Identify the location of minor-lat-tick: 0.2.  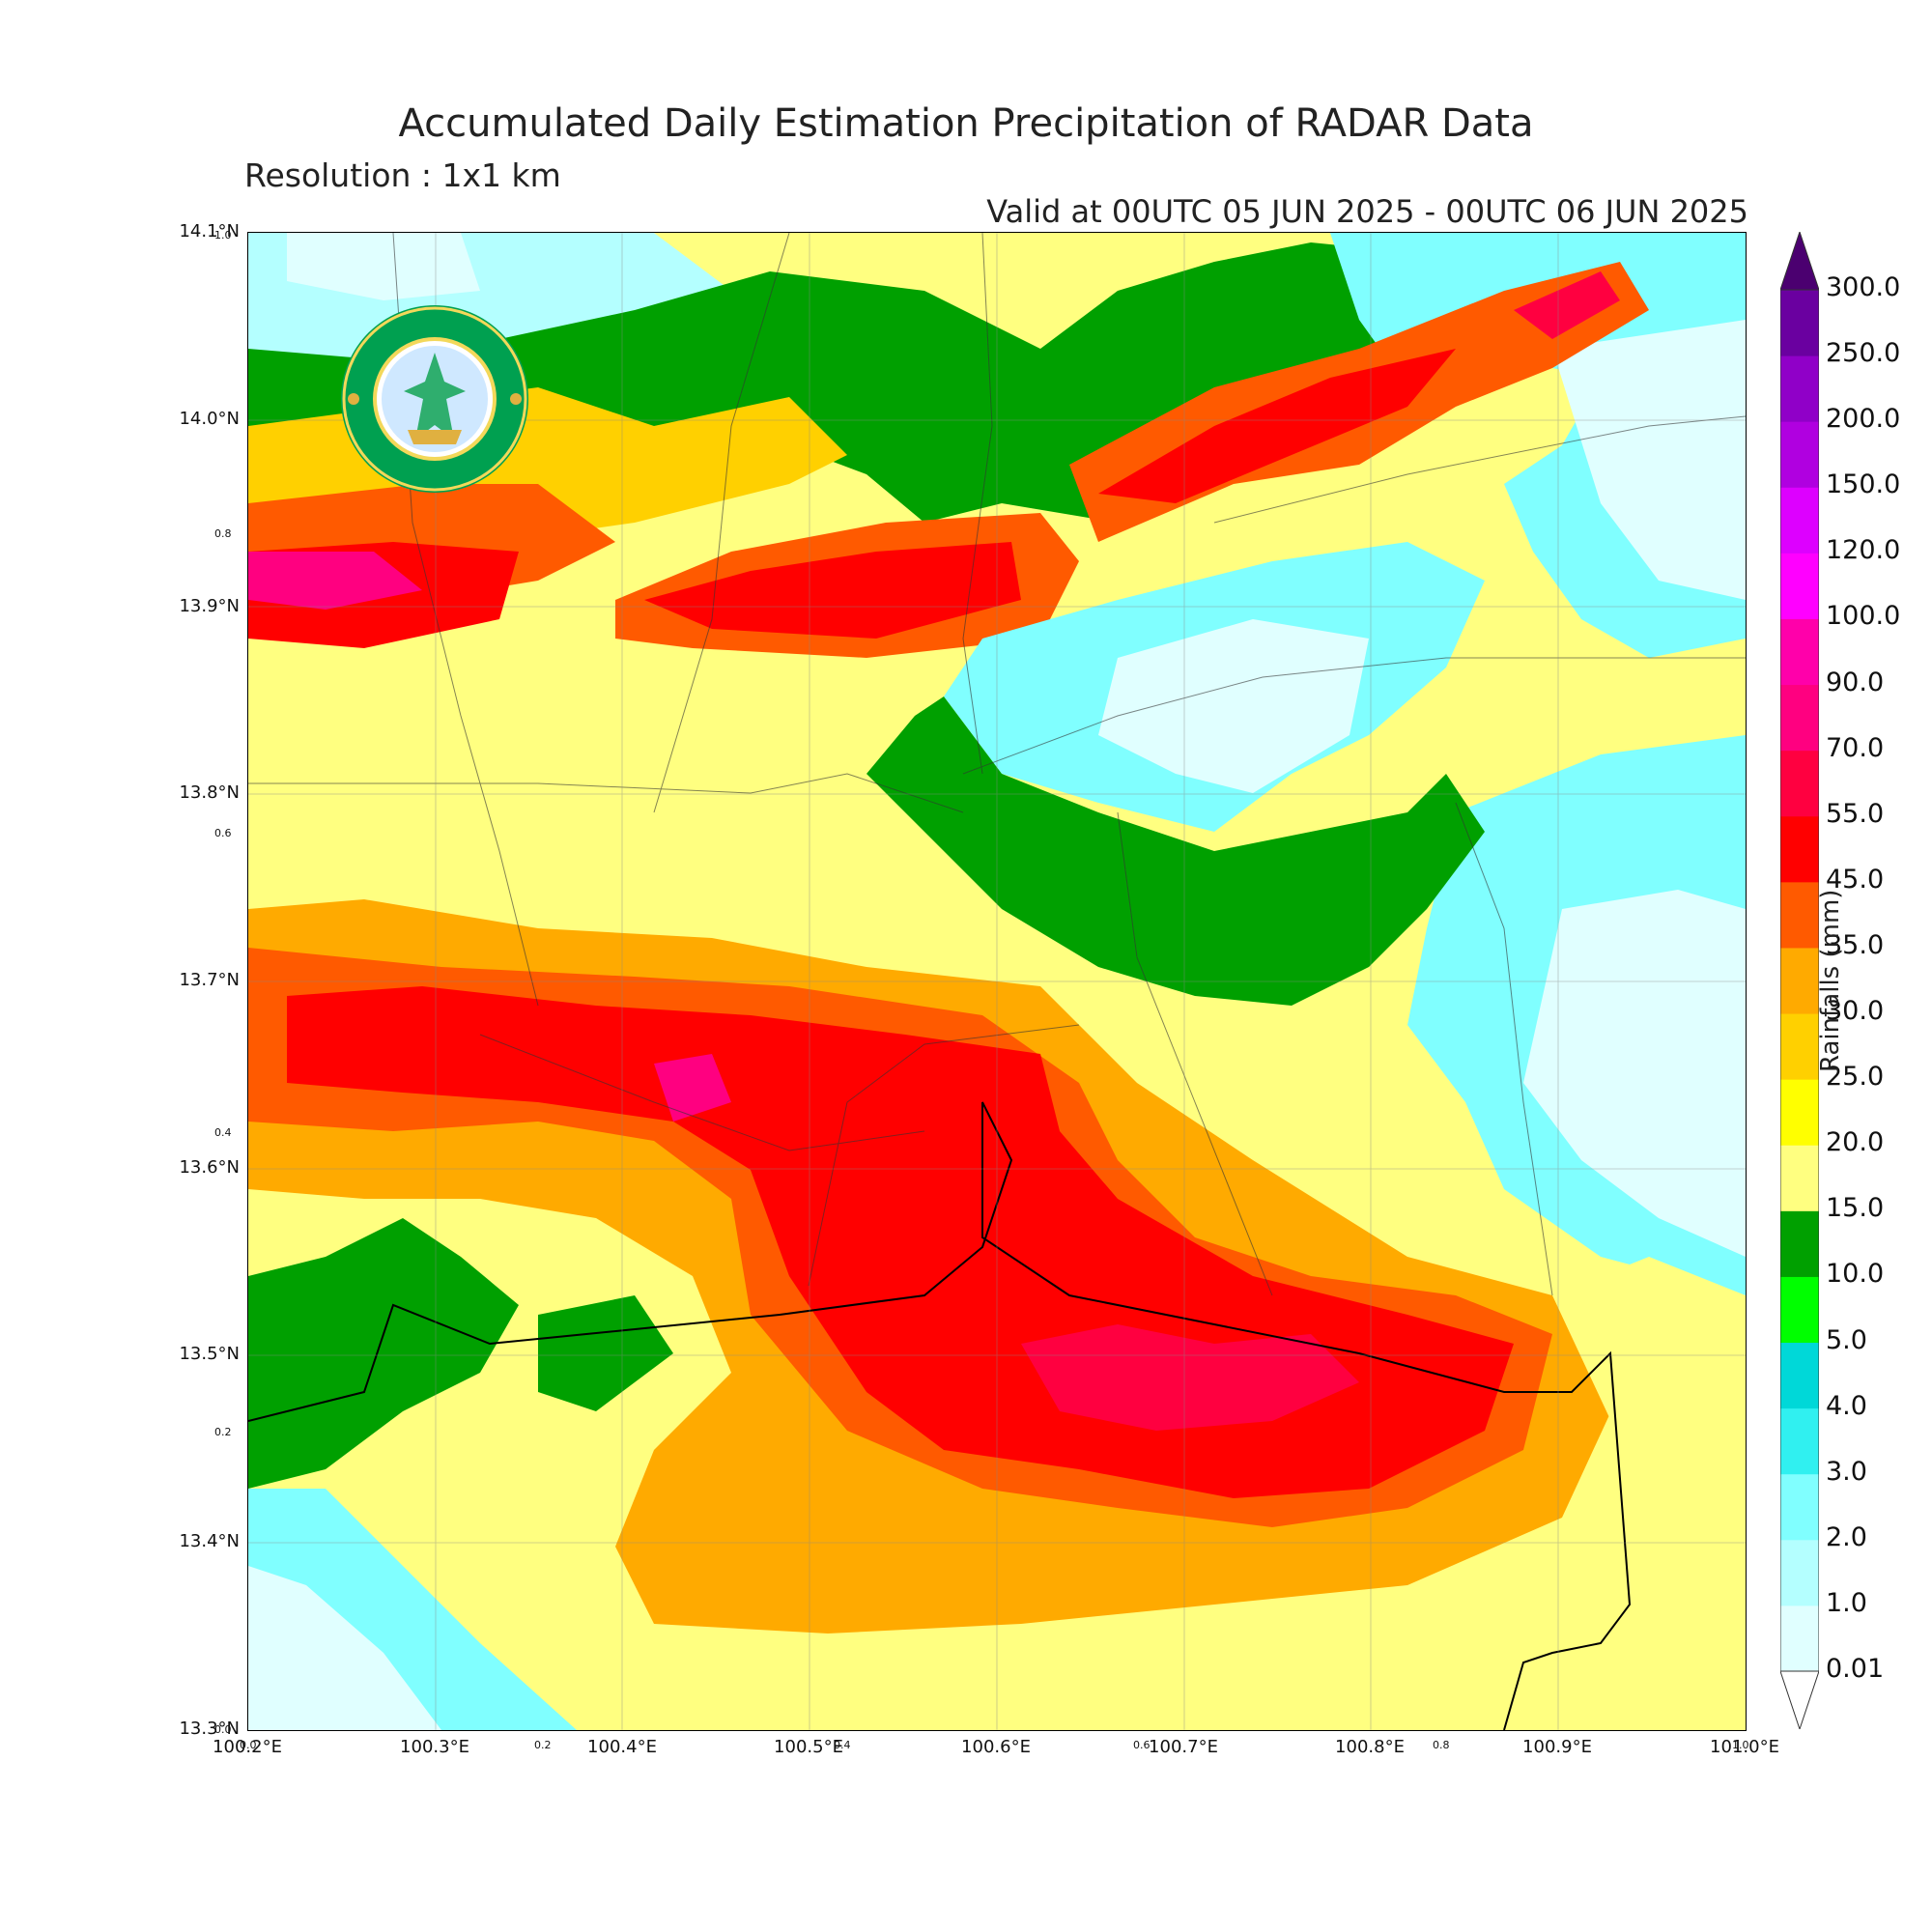
(223, 1432).